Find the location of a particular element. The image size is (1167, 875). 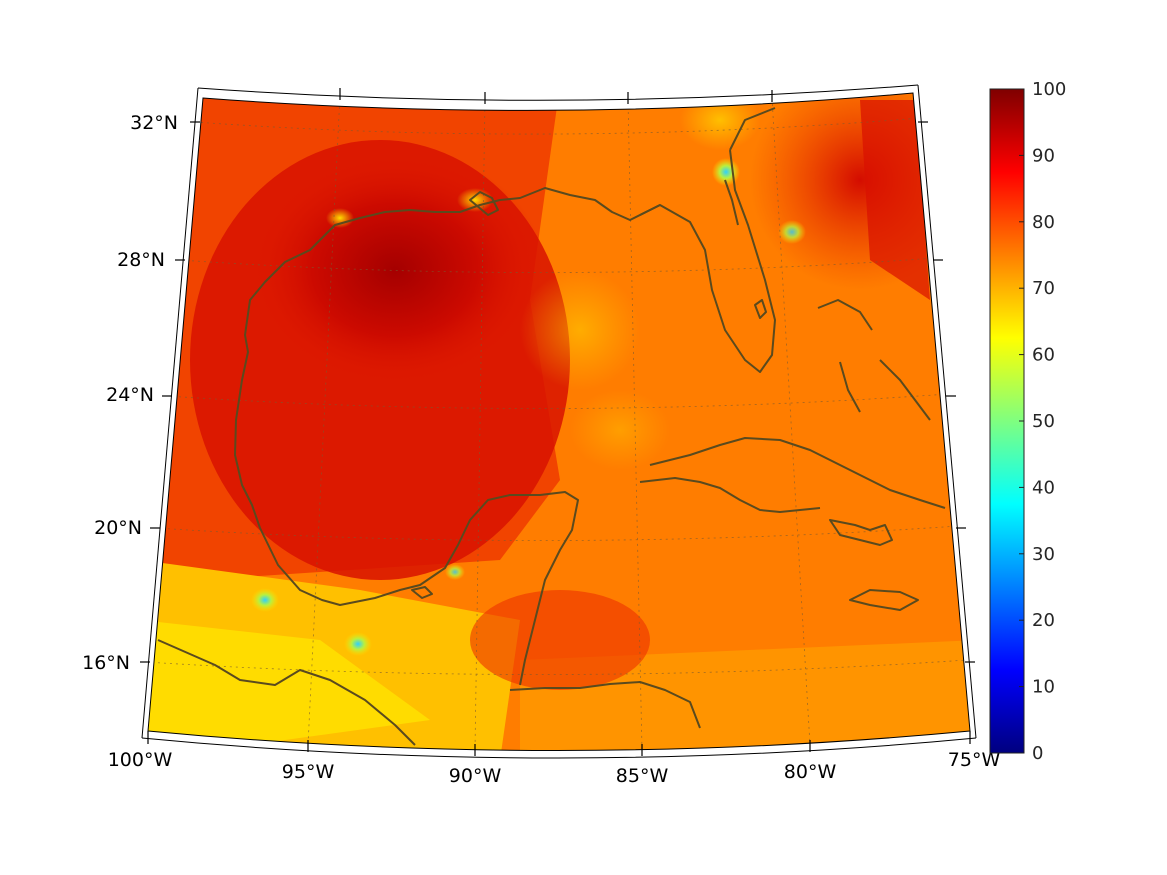

colorbar-gradient is located at coordinates (1007, 421).